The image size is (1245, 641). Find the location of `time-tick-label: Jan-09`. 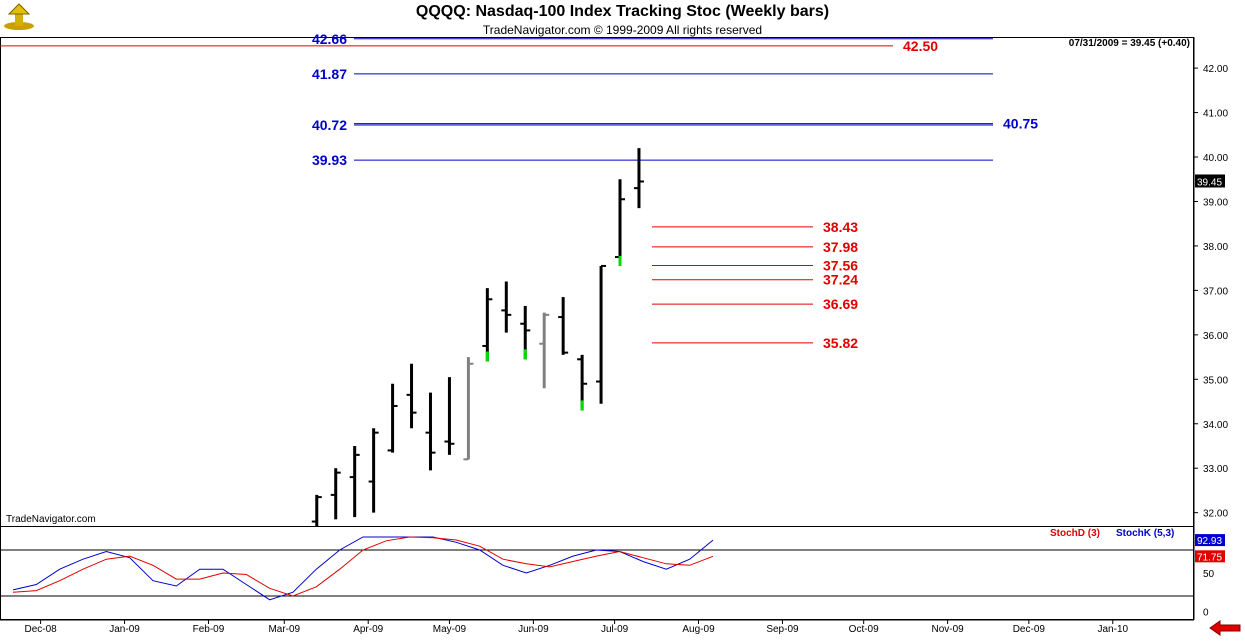

time-tick-label: Jan-09 is located at coordinates (124, 629).